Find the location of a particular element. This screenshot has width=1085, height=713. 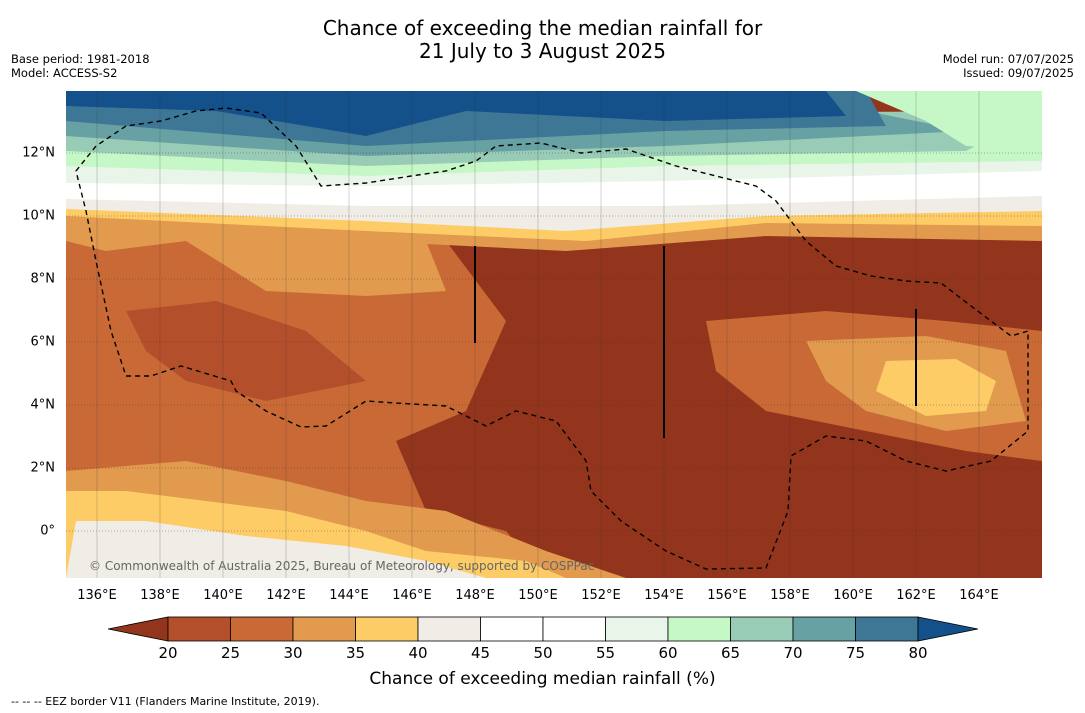

colorbar-tick-label: 75 is located at coordinates (855, 653).